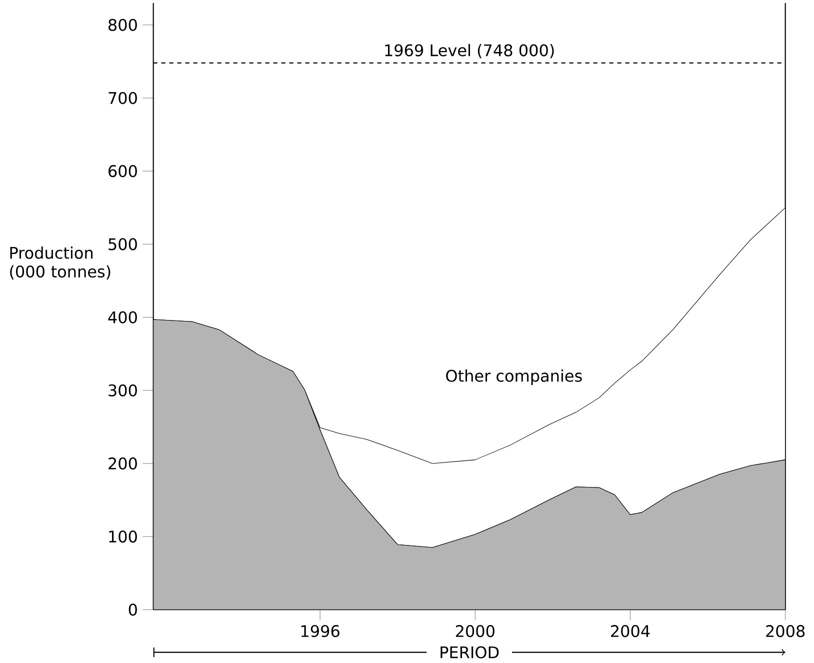  I want to click on x-axis-title: PERIOD, so click(469, 652).